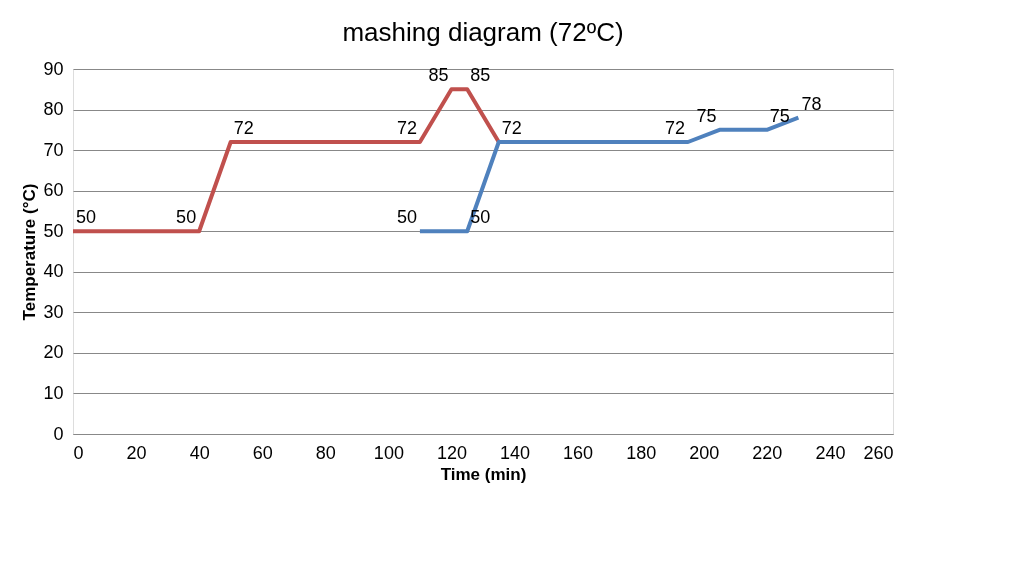 The image size is (1025, 563). Describe the element at coordinates (53, 392) in the screenshot. I see `y-tick-label: 10` at that location.